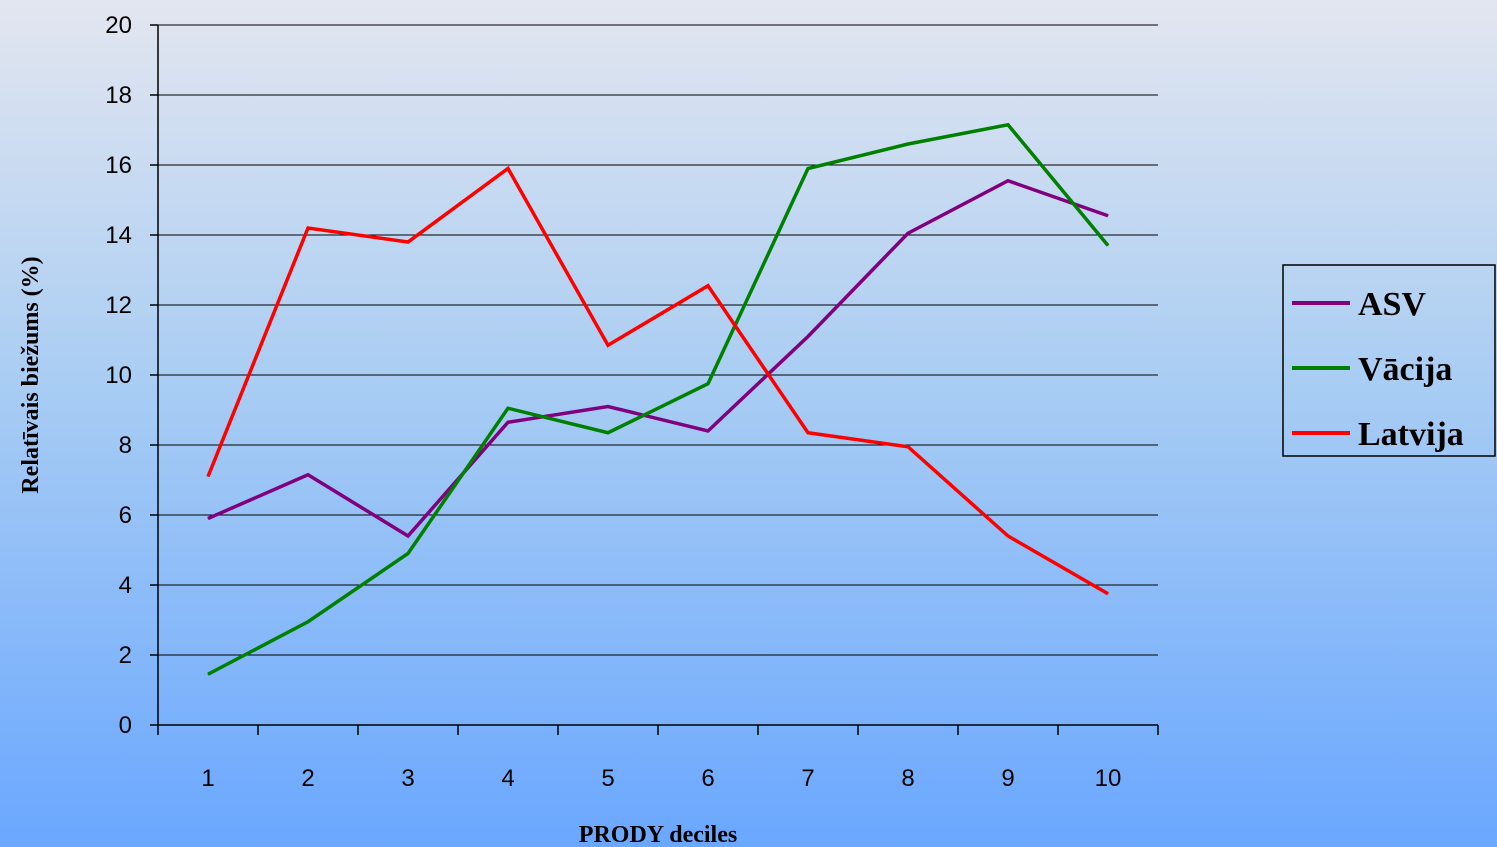 The image size is (1497, 847). I want to click on y-tick-label-12: 12, so click(118, 305).